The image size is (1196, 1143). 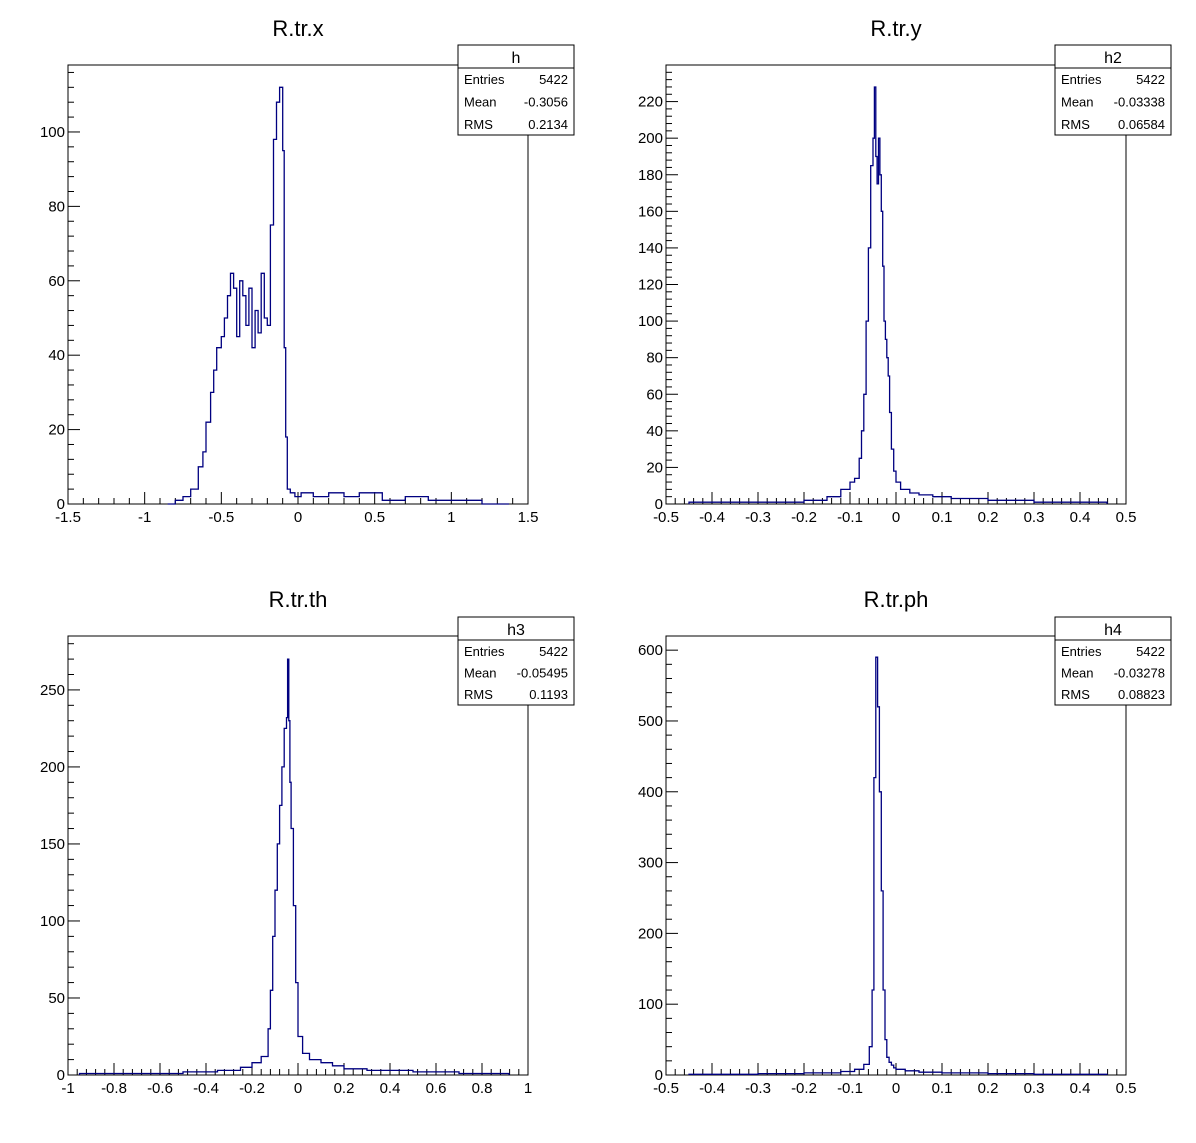 I want to click on chart-3-x-tick-label: -0.5, so click(x=666, y=1088).